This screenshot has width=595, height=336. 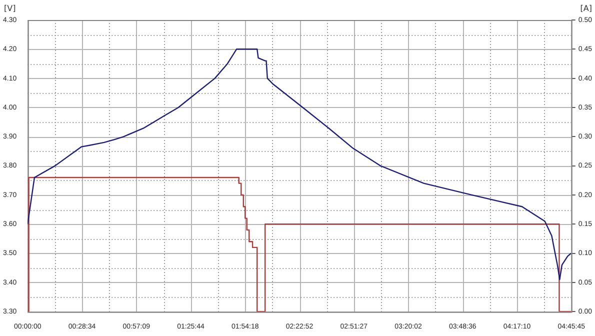 What do you see at coordinates (586, 9) in the screenshot?
I see `y2-axis-title: [A]` at bounding box center [586, 9].